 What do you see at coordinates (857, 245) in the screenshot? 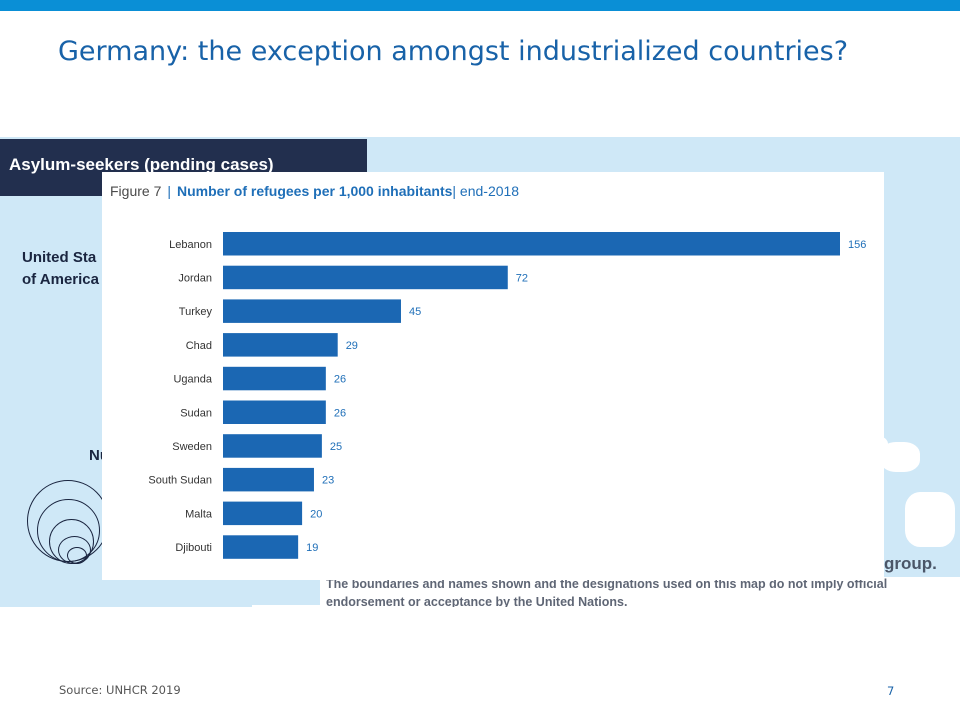
I see `value-label: 156` at bounding box center [857, 245].